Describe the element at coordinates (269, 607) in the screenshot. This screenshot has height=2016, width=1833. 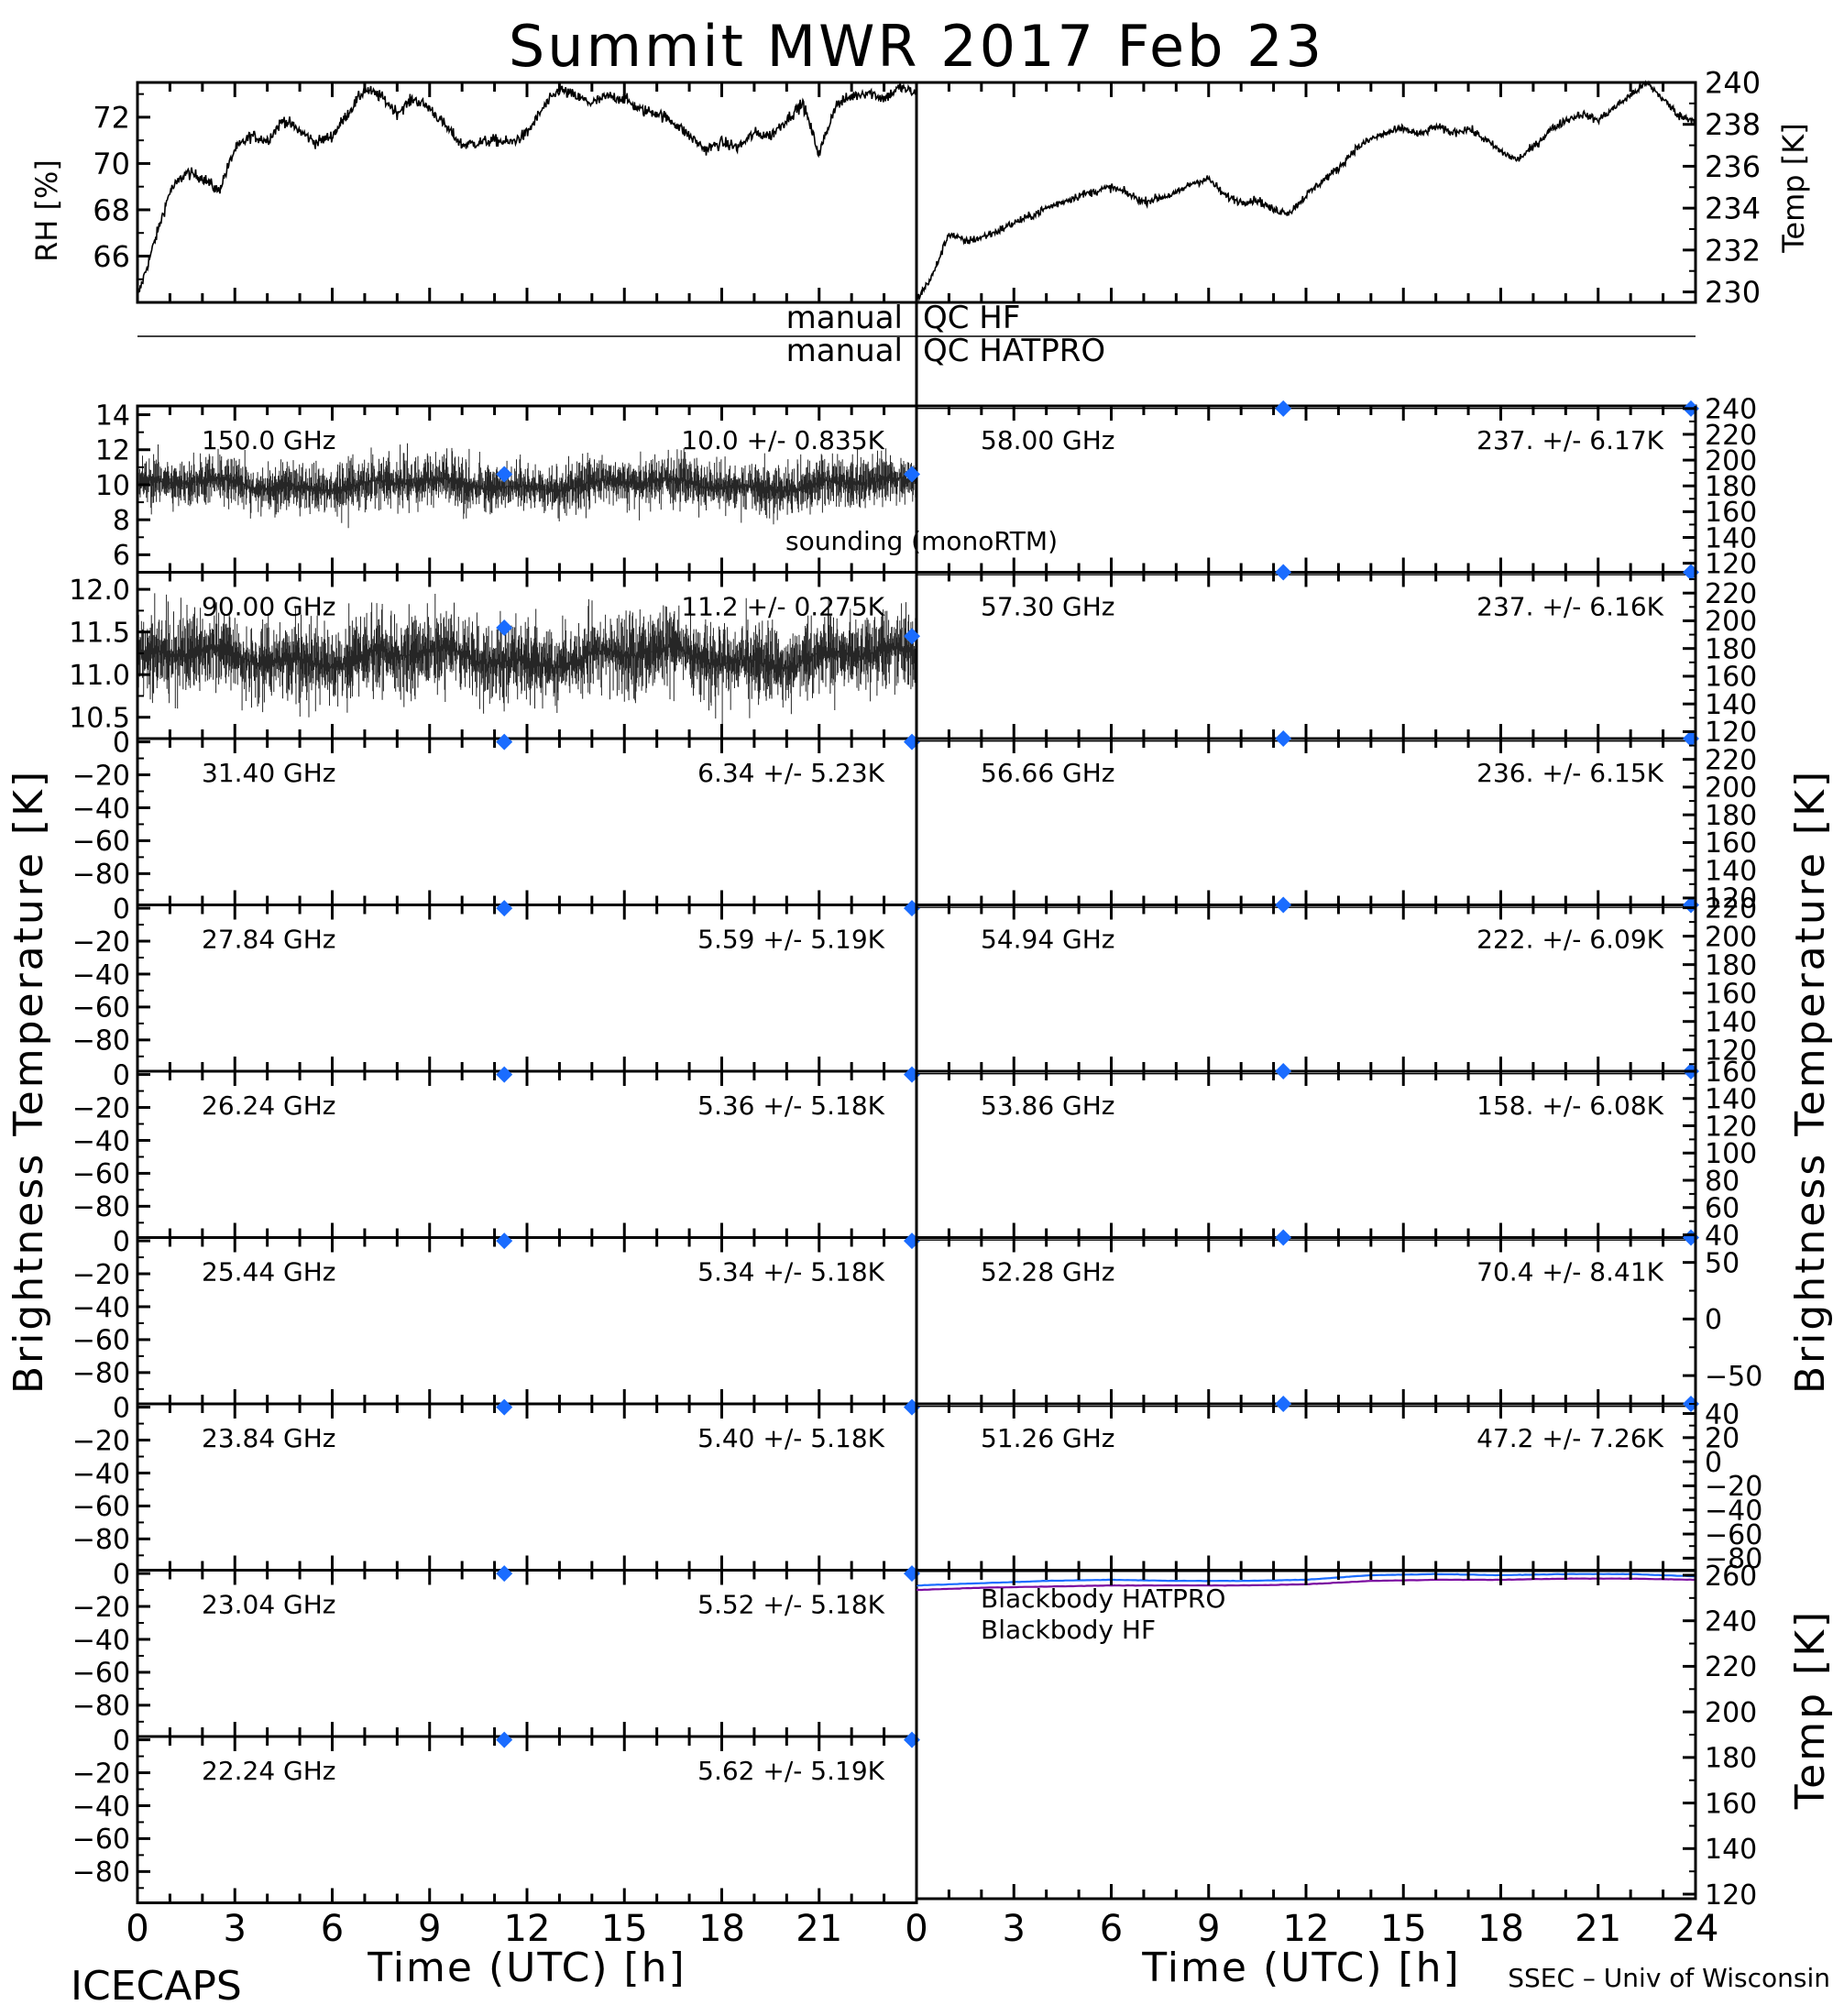
I see `channel-frequency-label: 90.00 GHz` at that location.